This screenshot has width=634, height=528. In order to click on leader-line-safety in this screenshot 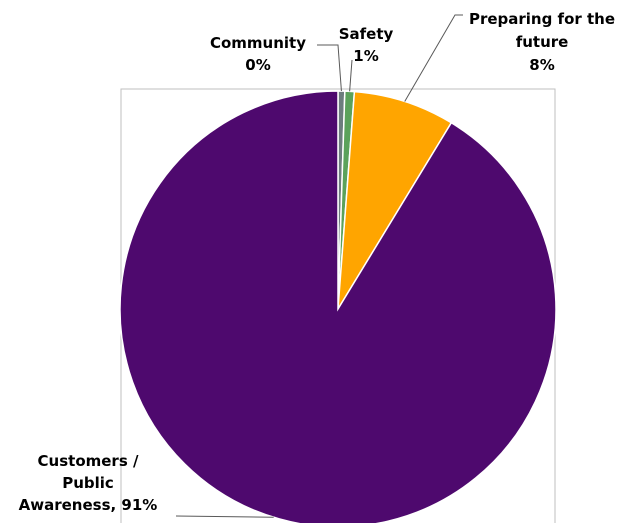, I will do `click(351, 75)`.